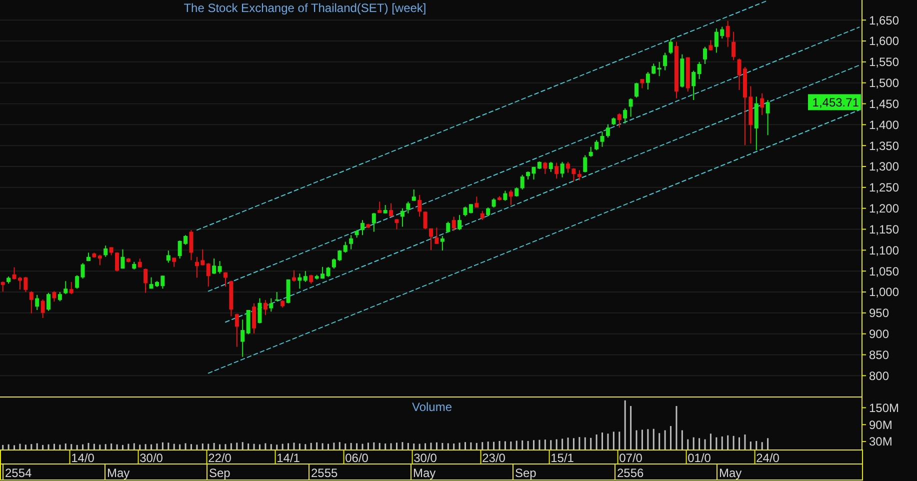 This screenshot has height=481, width=917. What do you see at coordinates (880, 425) in the screenshot?
I see `y-tick-label: 90M` at bounding box center [880, 425].